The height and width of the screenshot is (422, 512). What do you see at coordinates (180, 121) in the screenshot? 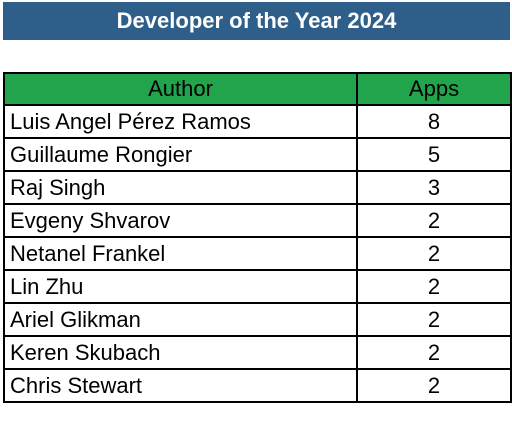
I see `author-cell: Luis Angel Pérez Ramos` at bounding box center [180, 121].